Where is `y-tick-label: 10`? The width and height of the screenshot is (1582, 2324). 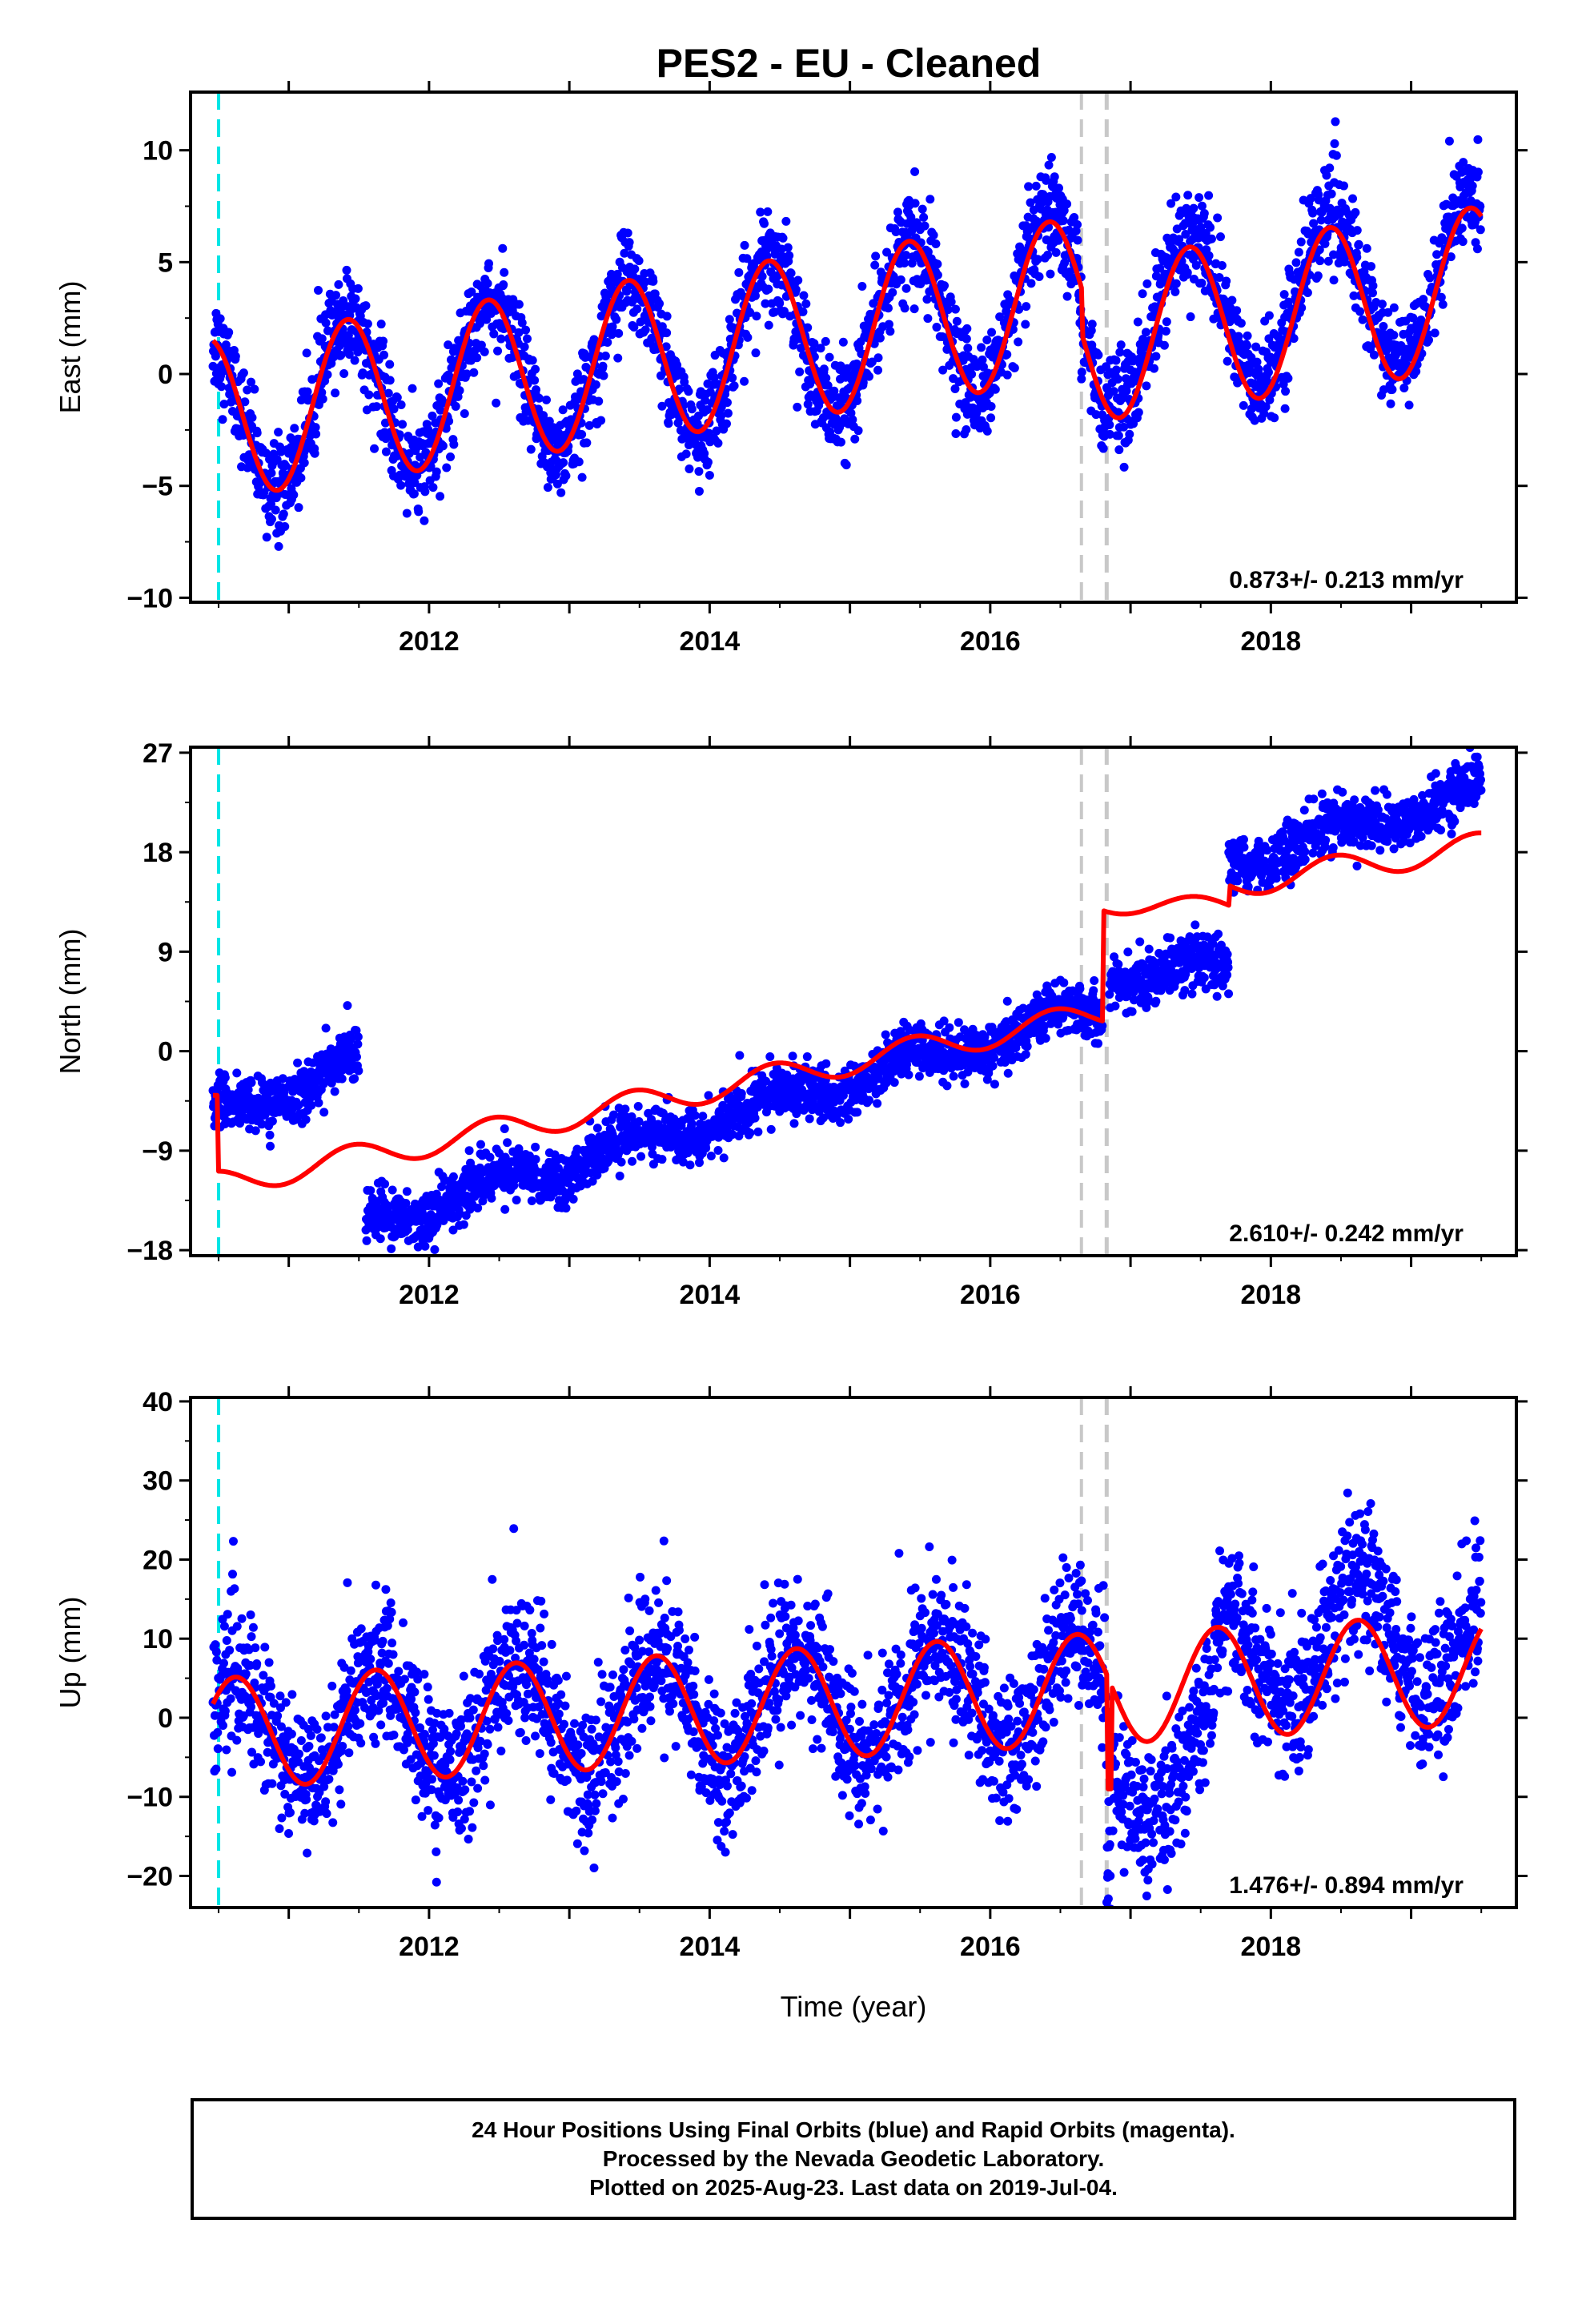
y-tick-label: 10 is located at coordinates (158, 151).